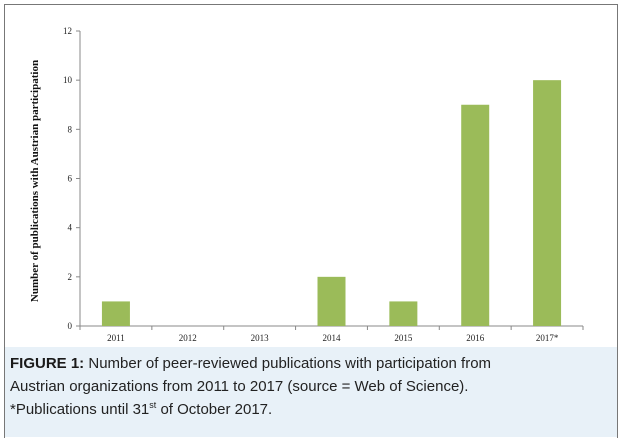 This screenshot has height=438, width=622. I want to click on y-tick-label: 6, so click(70, 179).